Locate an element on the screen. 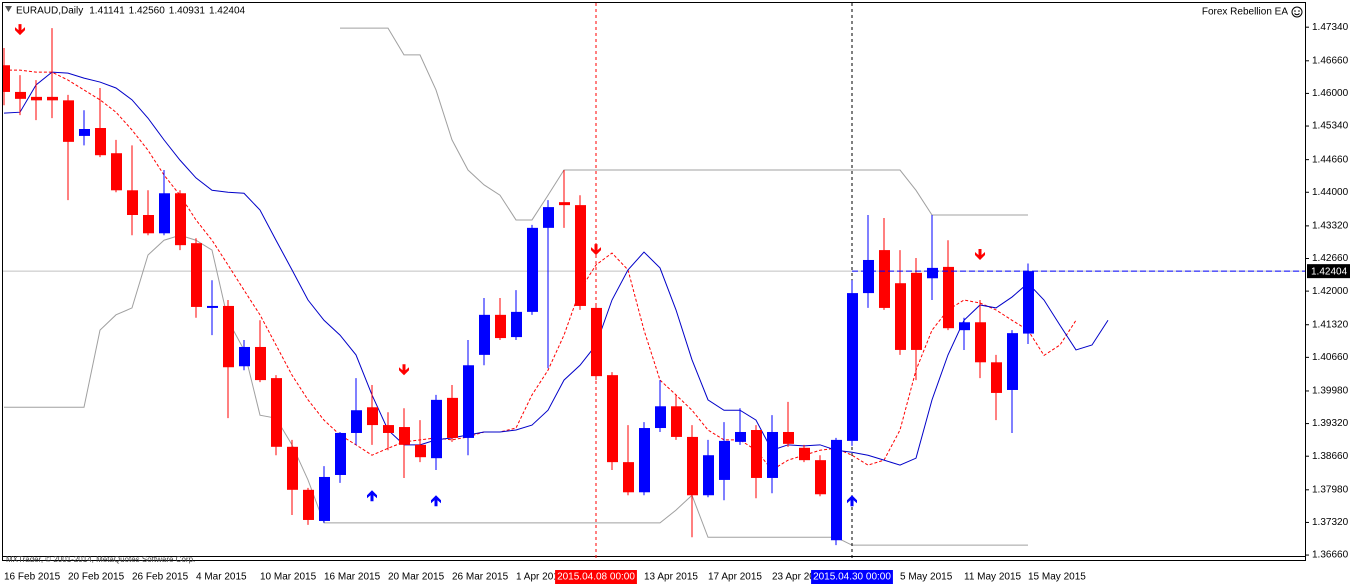 The height and width of the screenshot is (586, 1350). y-tick-label: 1.44660 is located at coordinates (1330, 159).